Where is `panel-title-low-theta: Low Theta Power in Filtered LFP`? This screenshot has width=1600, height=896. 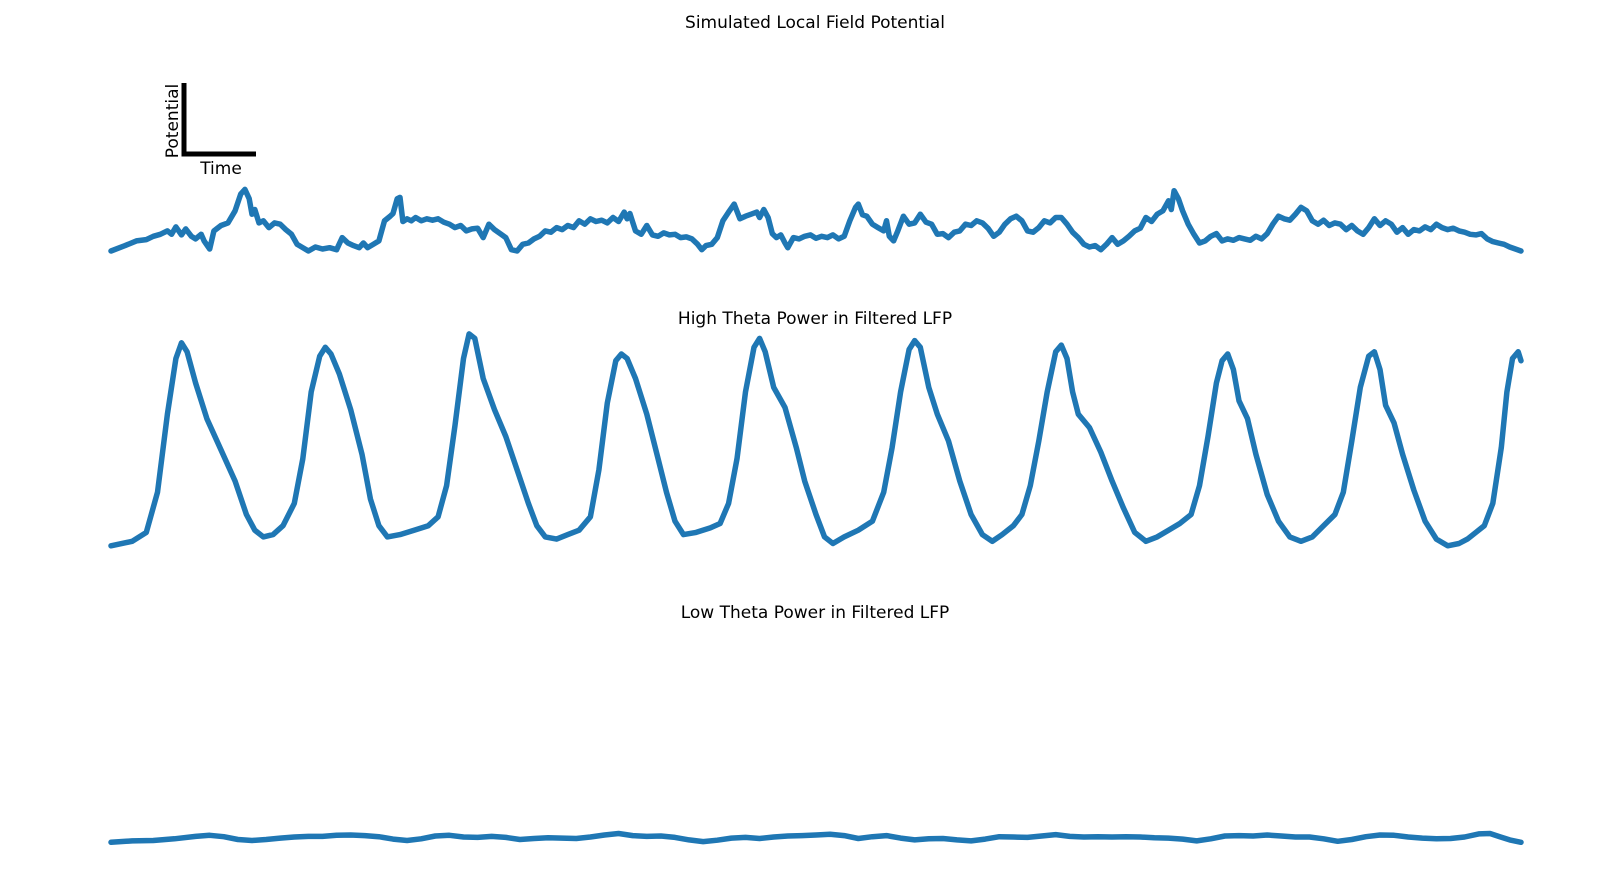 panel-title-low-theta: Low Theta Power in Filtered LFP is located at coordinates (815, 613).